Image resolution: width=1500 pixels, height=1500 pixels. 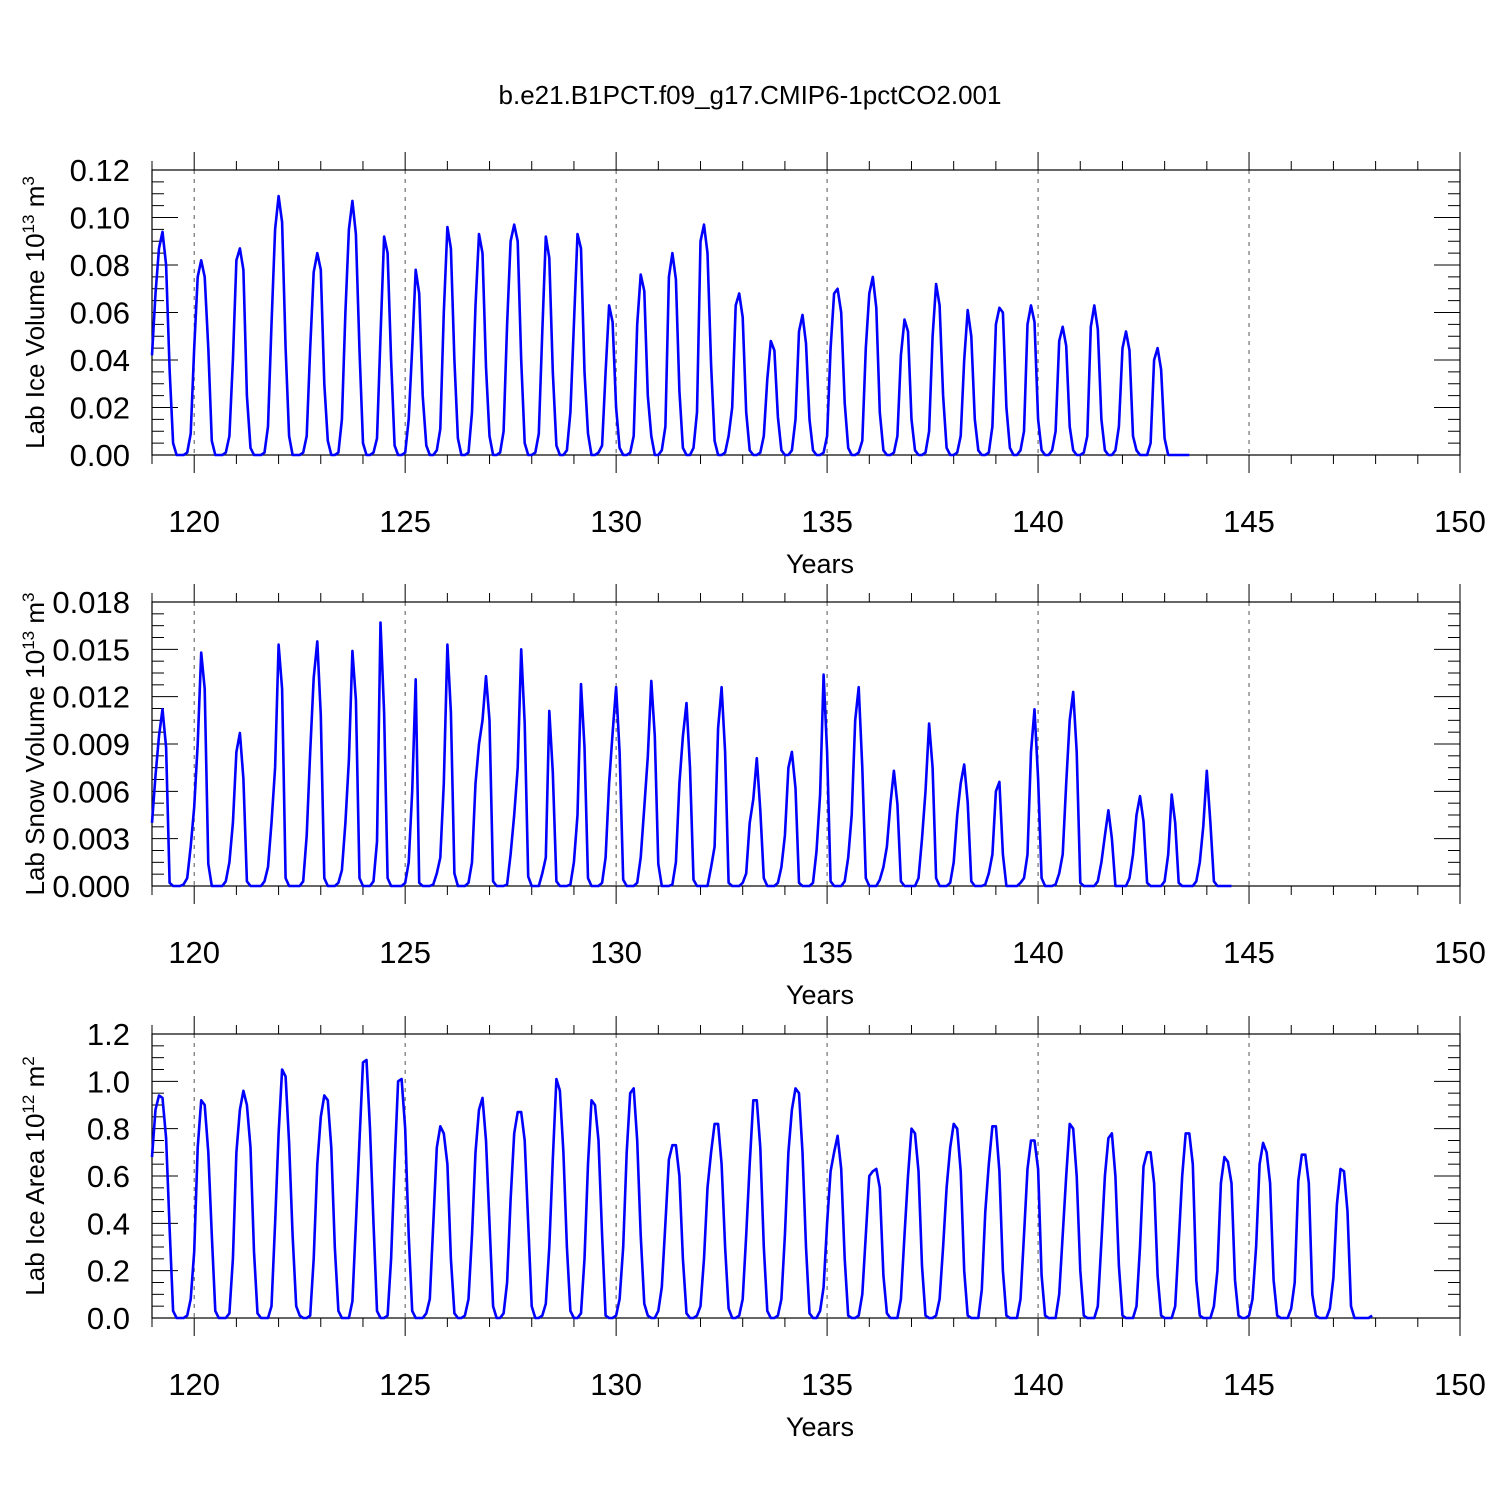 I want to click on y-tick-label: 0.009, so click(x=91, y=744).